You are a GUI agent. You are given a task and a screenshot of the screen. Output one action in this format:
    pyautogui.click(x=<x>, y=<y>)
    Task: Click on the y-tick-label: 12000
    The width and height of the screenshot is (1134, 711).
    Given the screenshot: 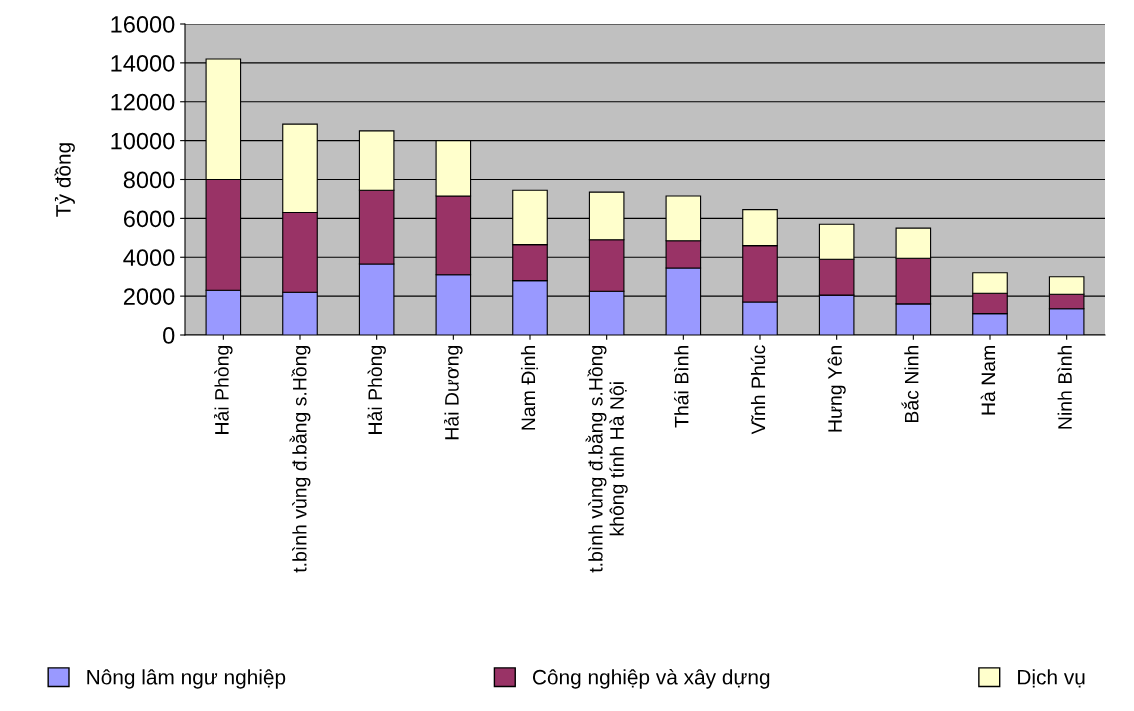 What is the action you would take?
    pyautogui.click(x=143, y=102)
    